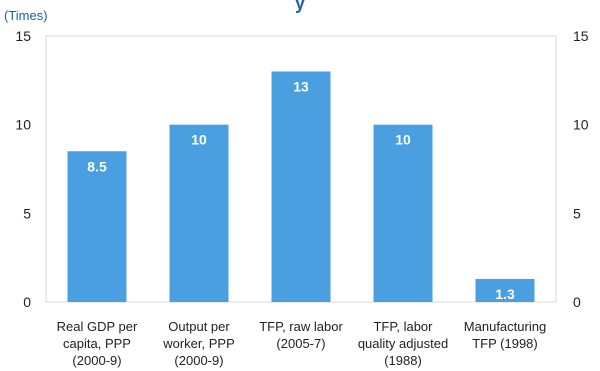 The image size is (600, 371). What do you see at coordinates (27, 302) in the screenshot?
I see `y-tick-label-left: 0` at bounding box center [27, 302].